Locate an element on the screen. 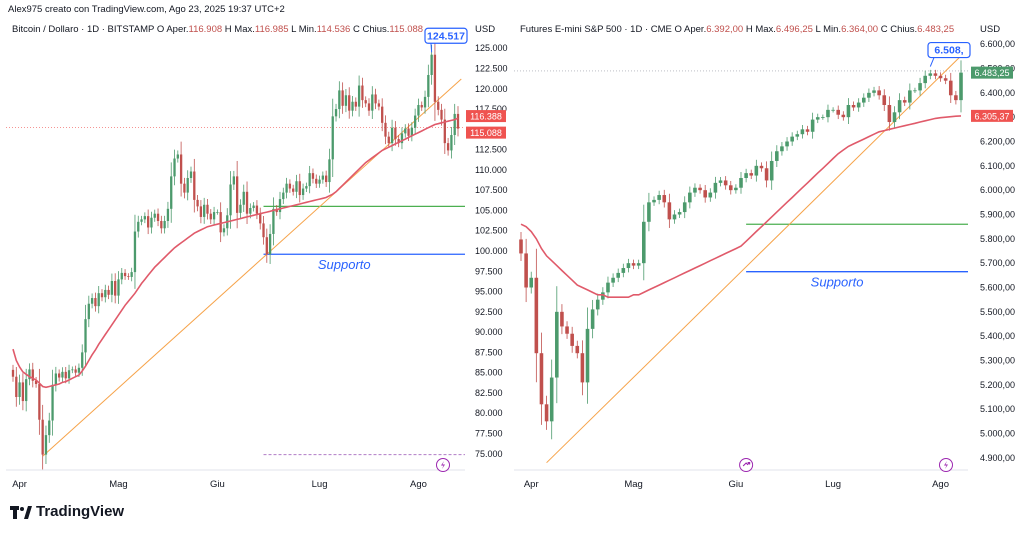 The image size is (1024, 533). y-tick-label: 97.500 is located at coordinates (489, 271).